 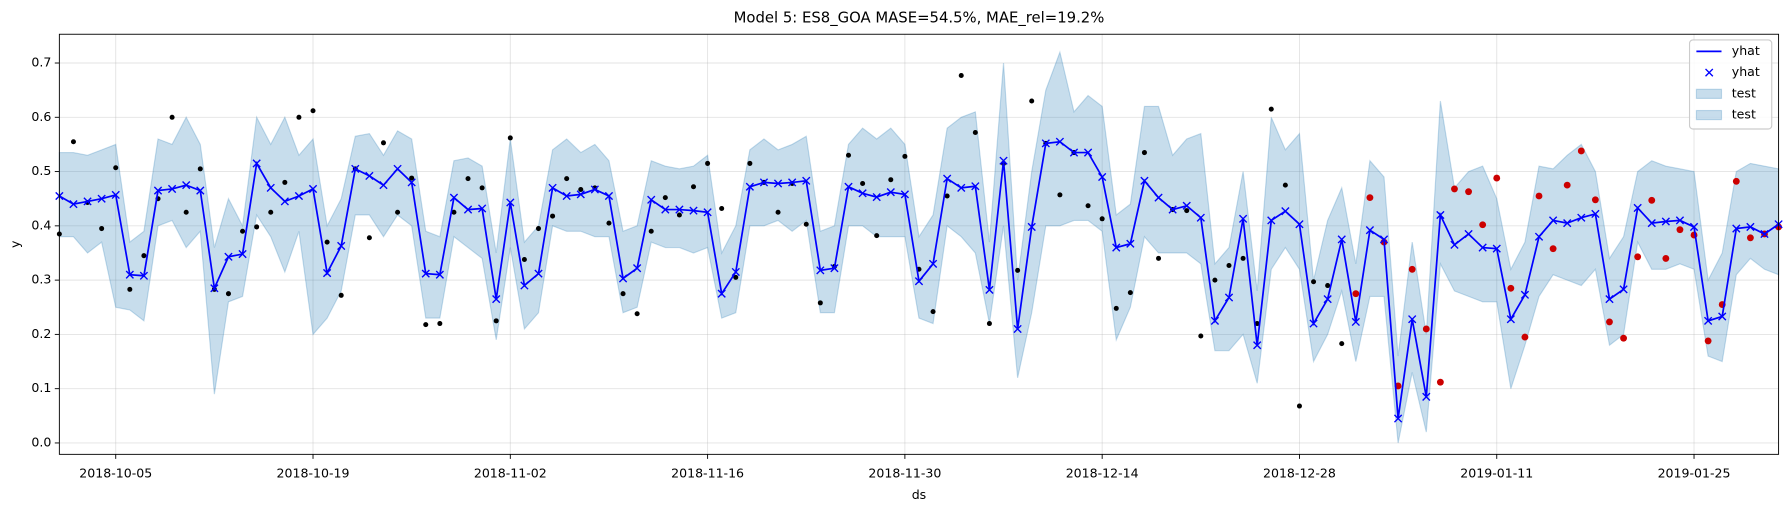 I want to click on x-tick-label: 2018-12-28, so click(x=1299, y=472).